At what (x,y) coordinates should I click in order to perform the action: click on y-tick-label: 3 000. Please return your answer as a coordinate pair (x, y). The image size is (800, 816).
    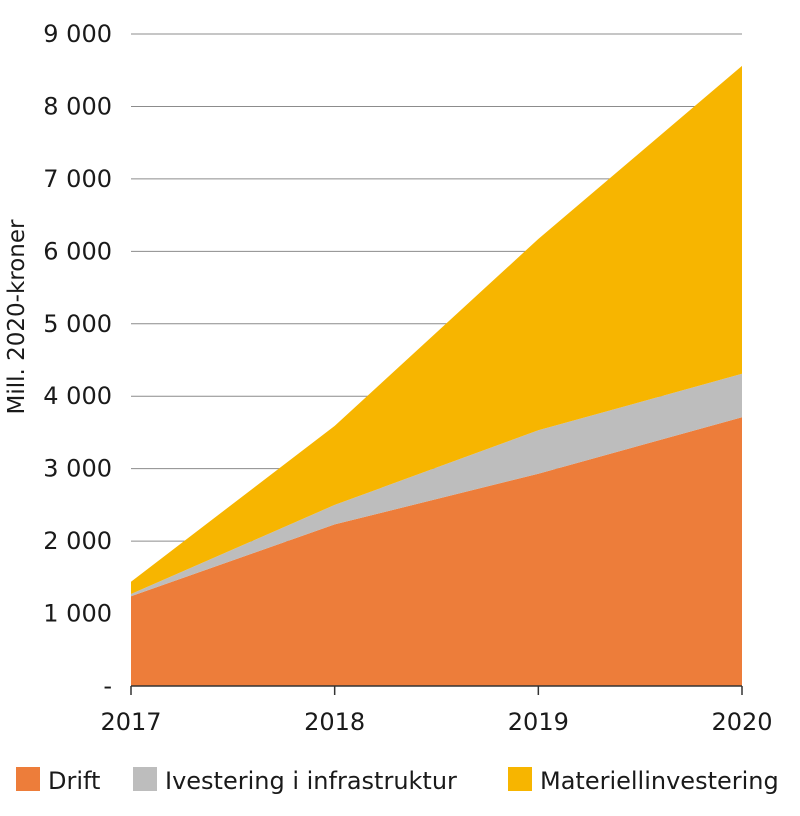
    Looking at the image, I should click on (77, 469).